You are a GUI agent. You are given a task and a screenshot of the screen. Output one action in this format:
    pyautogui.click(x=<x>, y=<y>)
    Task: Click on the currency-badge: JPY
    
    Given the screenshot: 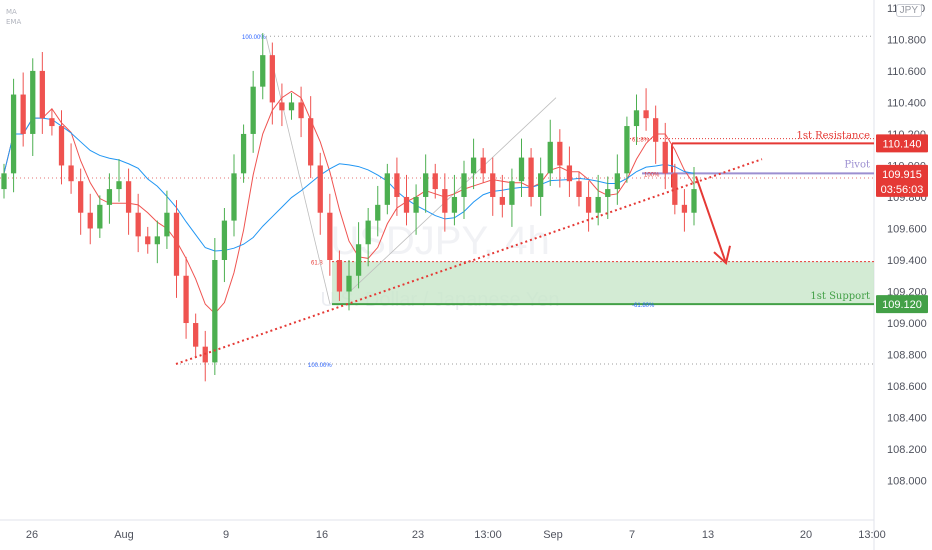 What is the action you would take?
    pyautogui.click(x=908, y=10)
    